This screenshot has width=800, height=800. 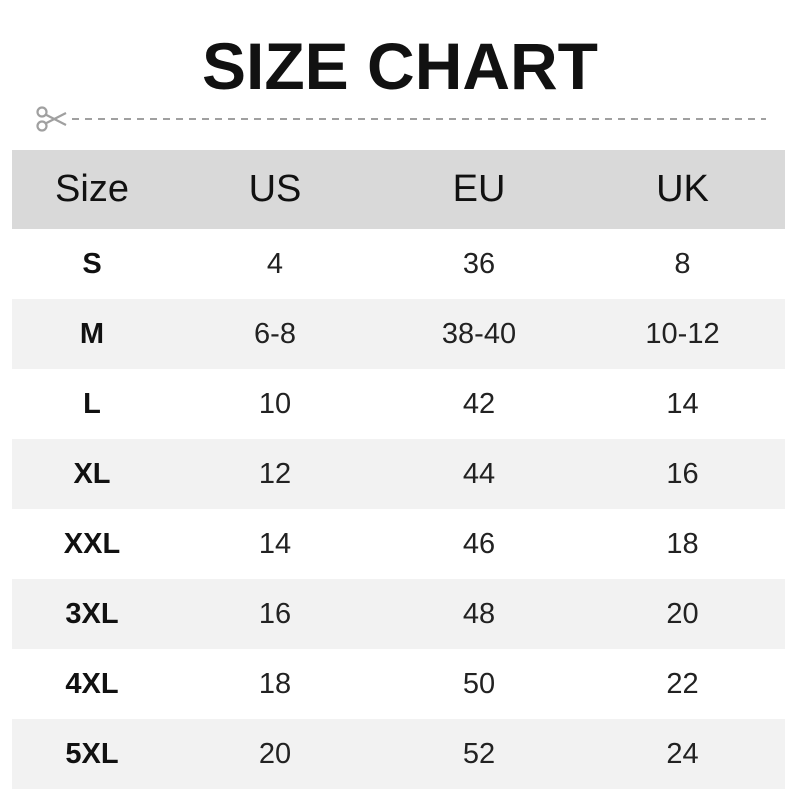 What do you see at coordinates (479, 683) in the screenshot?
I see `cell-eu: 50` at bounding box center [479, 683].